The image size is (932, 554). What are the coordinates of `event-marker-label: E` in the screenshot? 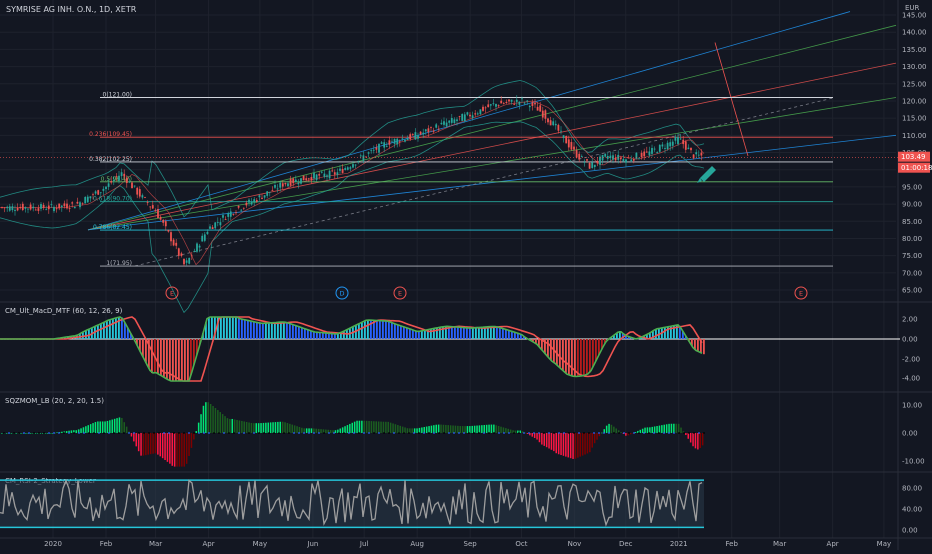 It's located at (400, 294).